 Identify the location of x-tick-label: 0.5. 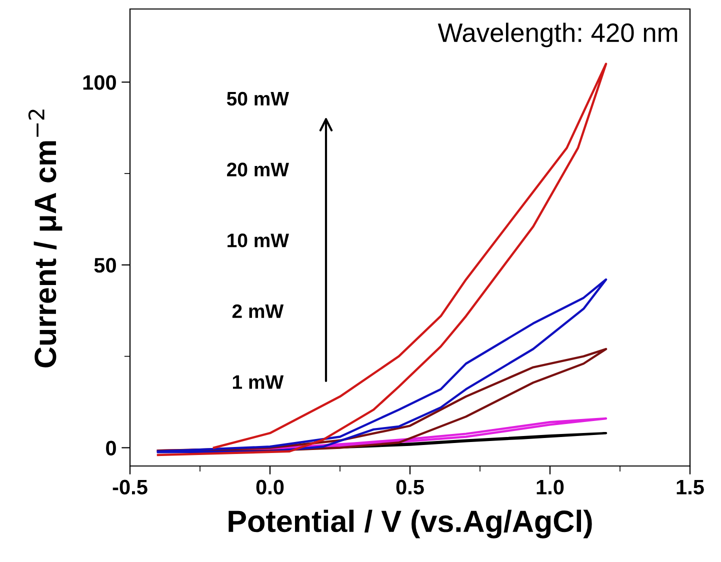
(410, 487).